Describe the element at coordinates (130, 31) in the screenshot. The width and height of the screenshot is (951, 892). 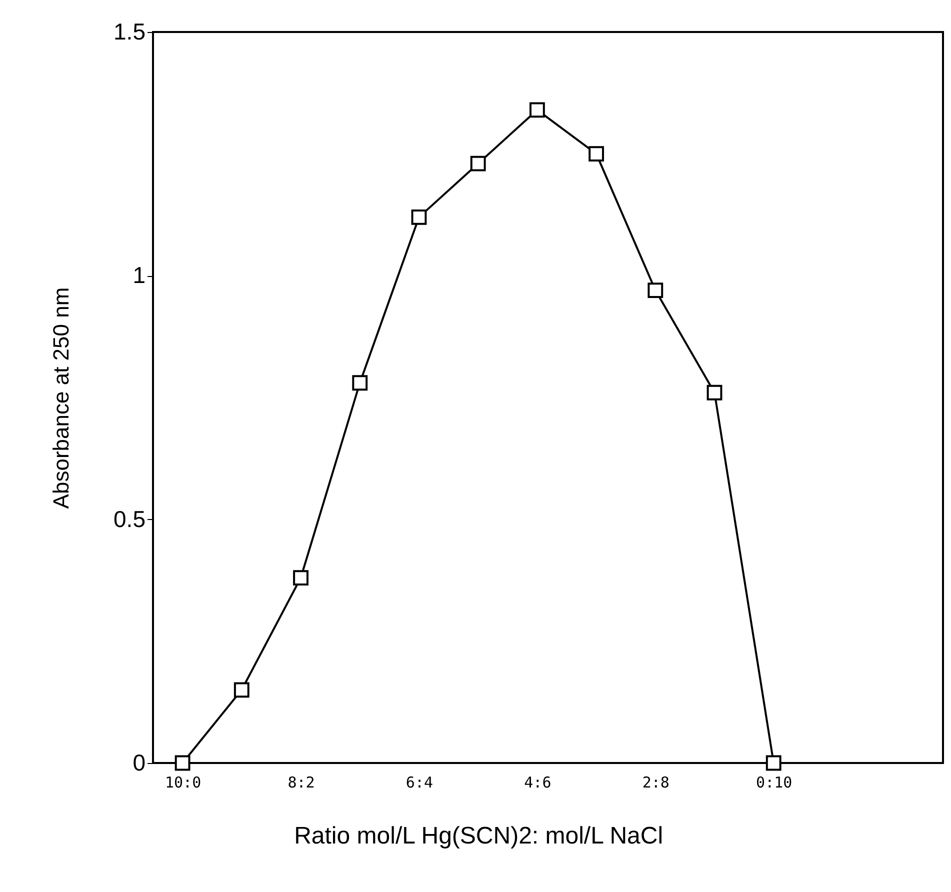
I see `y-tick-label: 1.5` at that location.